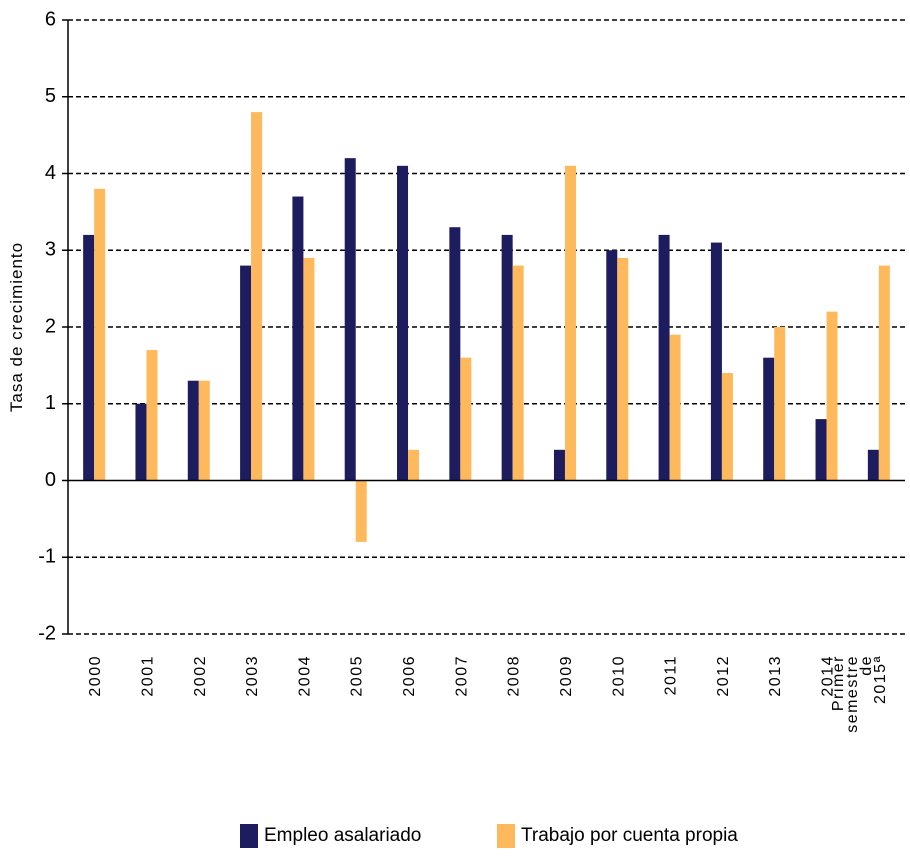 The width and height of the screenshot is (910, 856). Describe the element at coordinates (514, 676) in the screenshot. I see `x-tick-label: 2008` at that location.